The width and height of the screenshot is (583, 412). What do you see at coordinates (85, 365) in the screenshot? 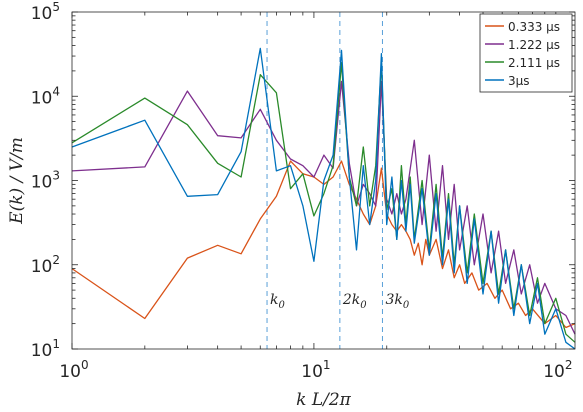
I see `x-tick-label-exp: 0` at bounding box center [85, 365].